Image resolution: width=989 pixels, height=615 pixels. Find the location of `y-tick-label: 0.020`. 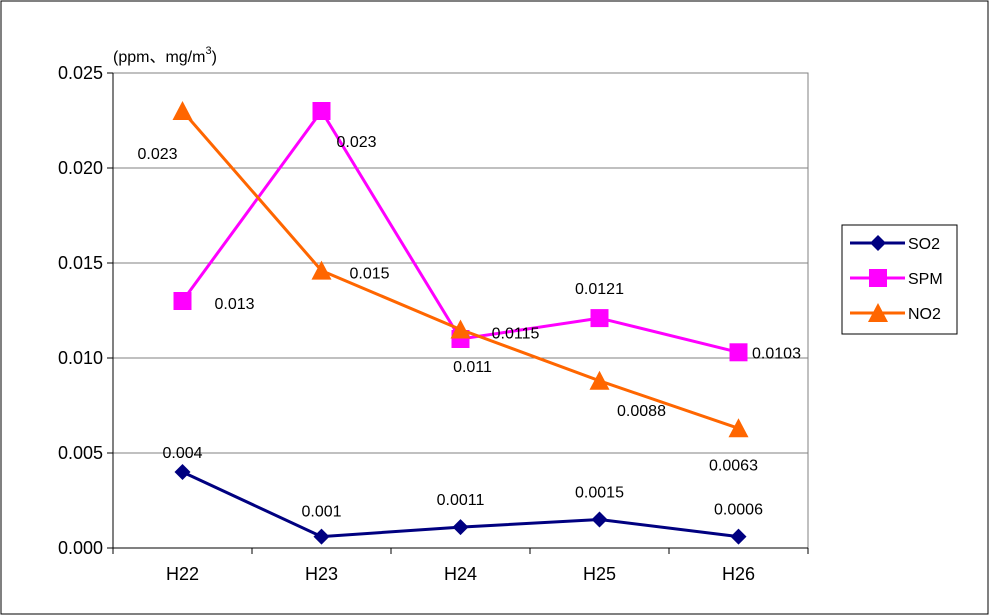

y-tick-label: 0.020 is located at coordinates (80, 168).